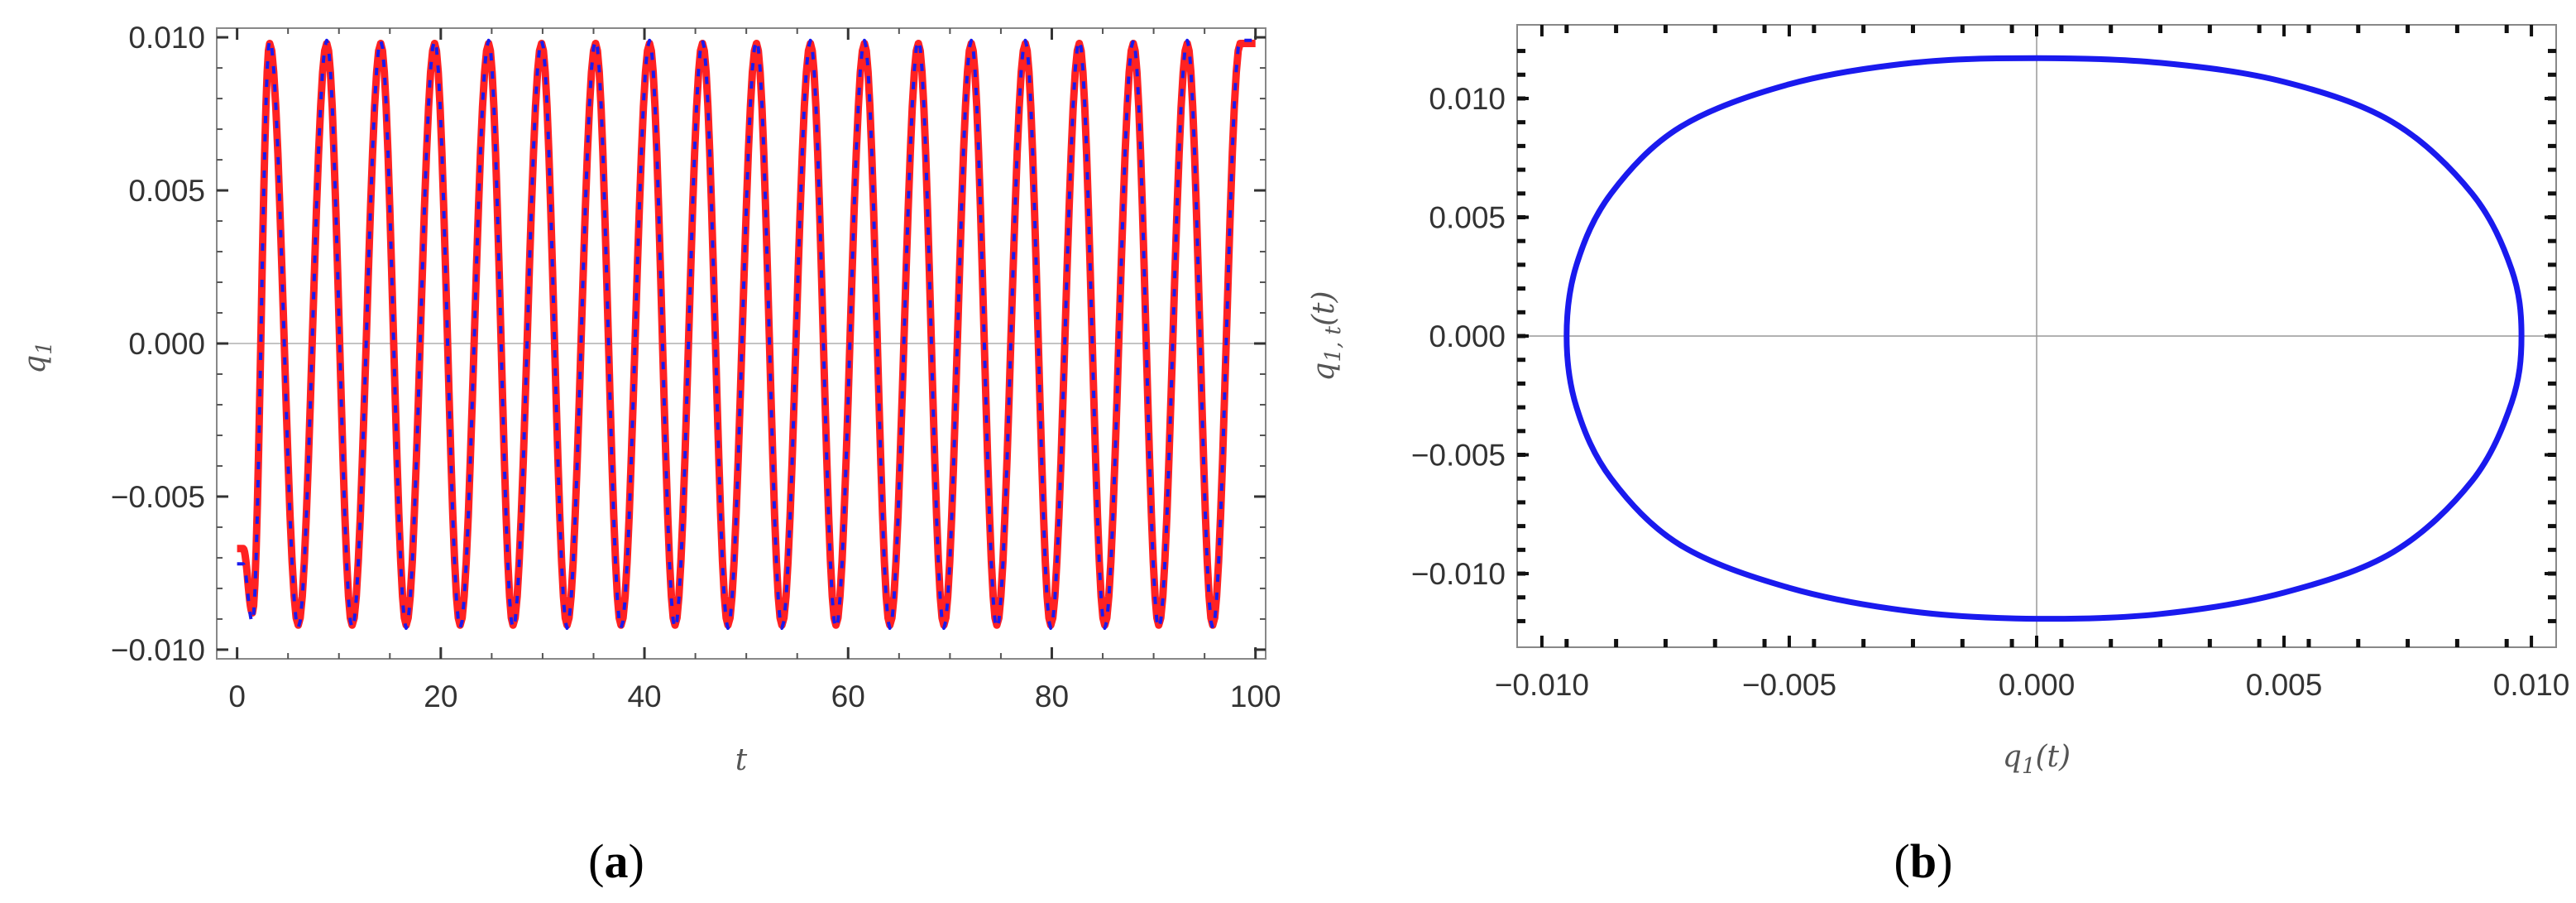 The width and height of the screenshot is (2576, 903). Describe the element at coordinates (37, 357) in the screenshot. I see `y-axis-label: q1` at that location.